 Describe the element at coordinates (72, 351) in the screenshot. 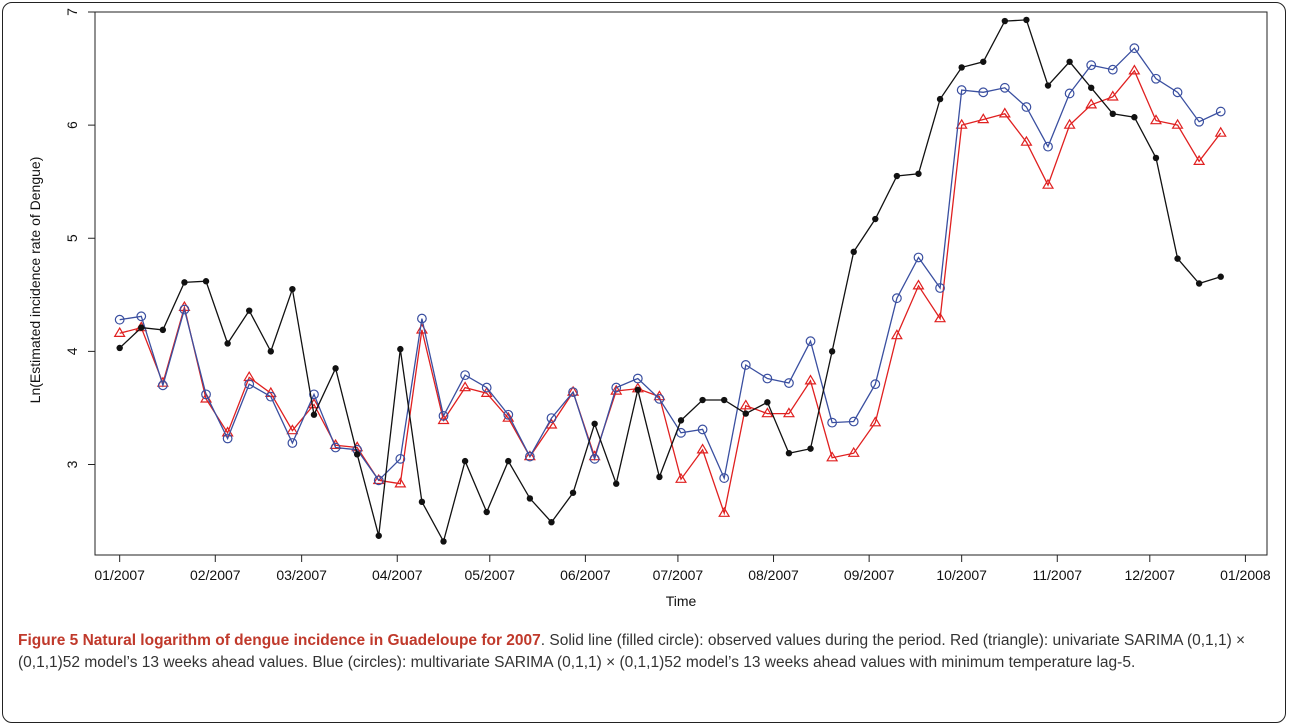

I see `y-tick-label: 4` at that location.